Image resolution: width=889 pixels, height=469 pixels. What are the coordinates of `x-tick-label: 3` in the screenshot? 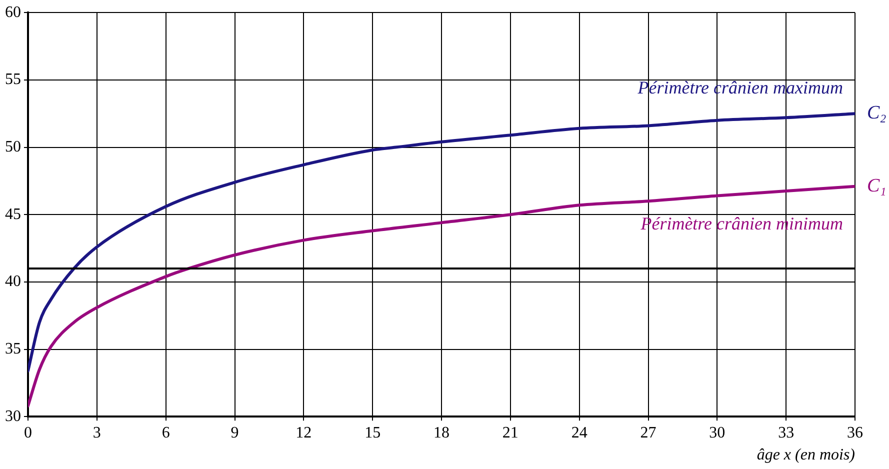 It's located at (96, 433).